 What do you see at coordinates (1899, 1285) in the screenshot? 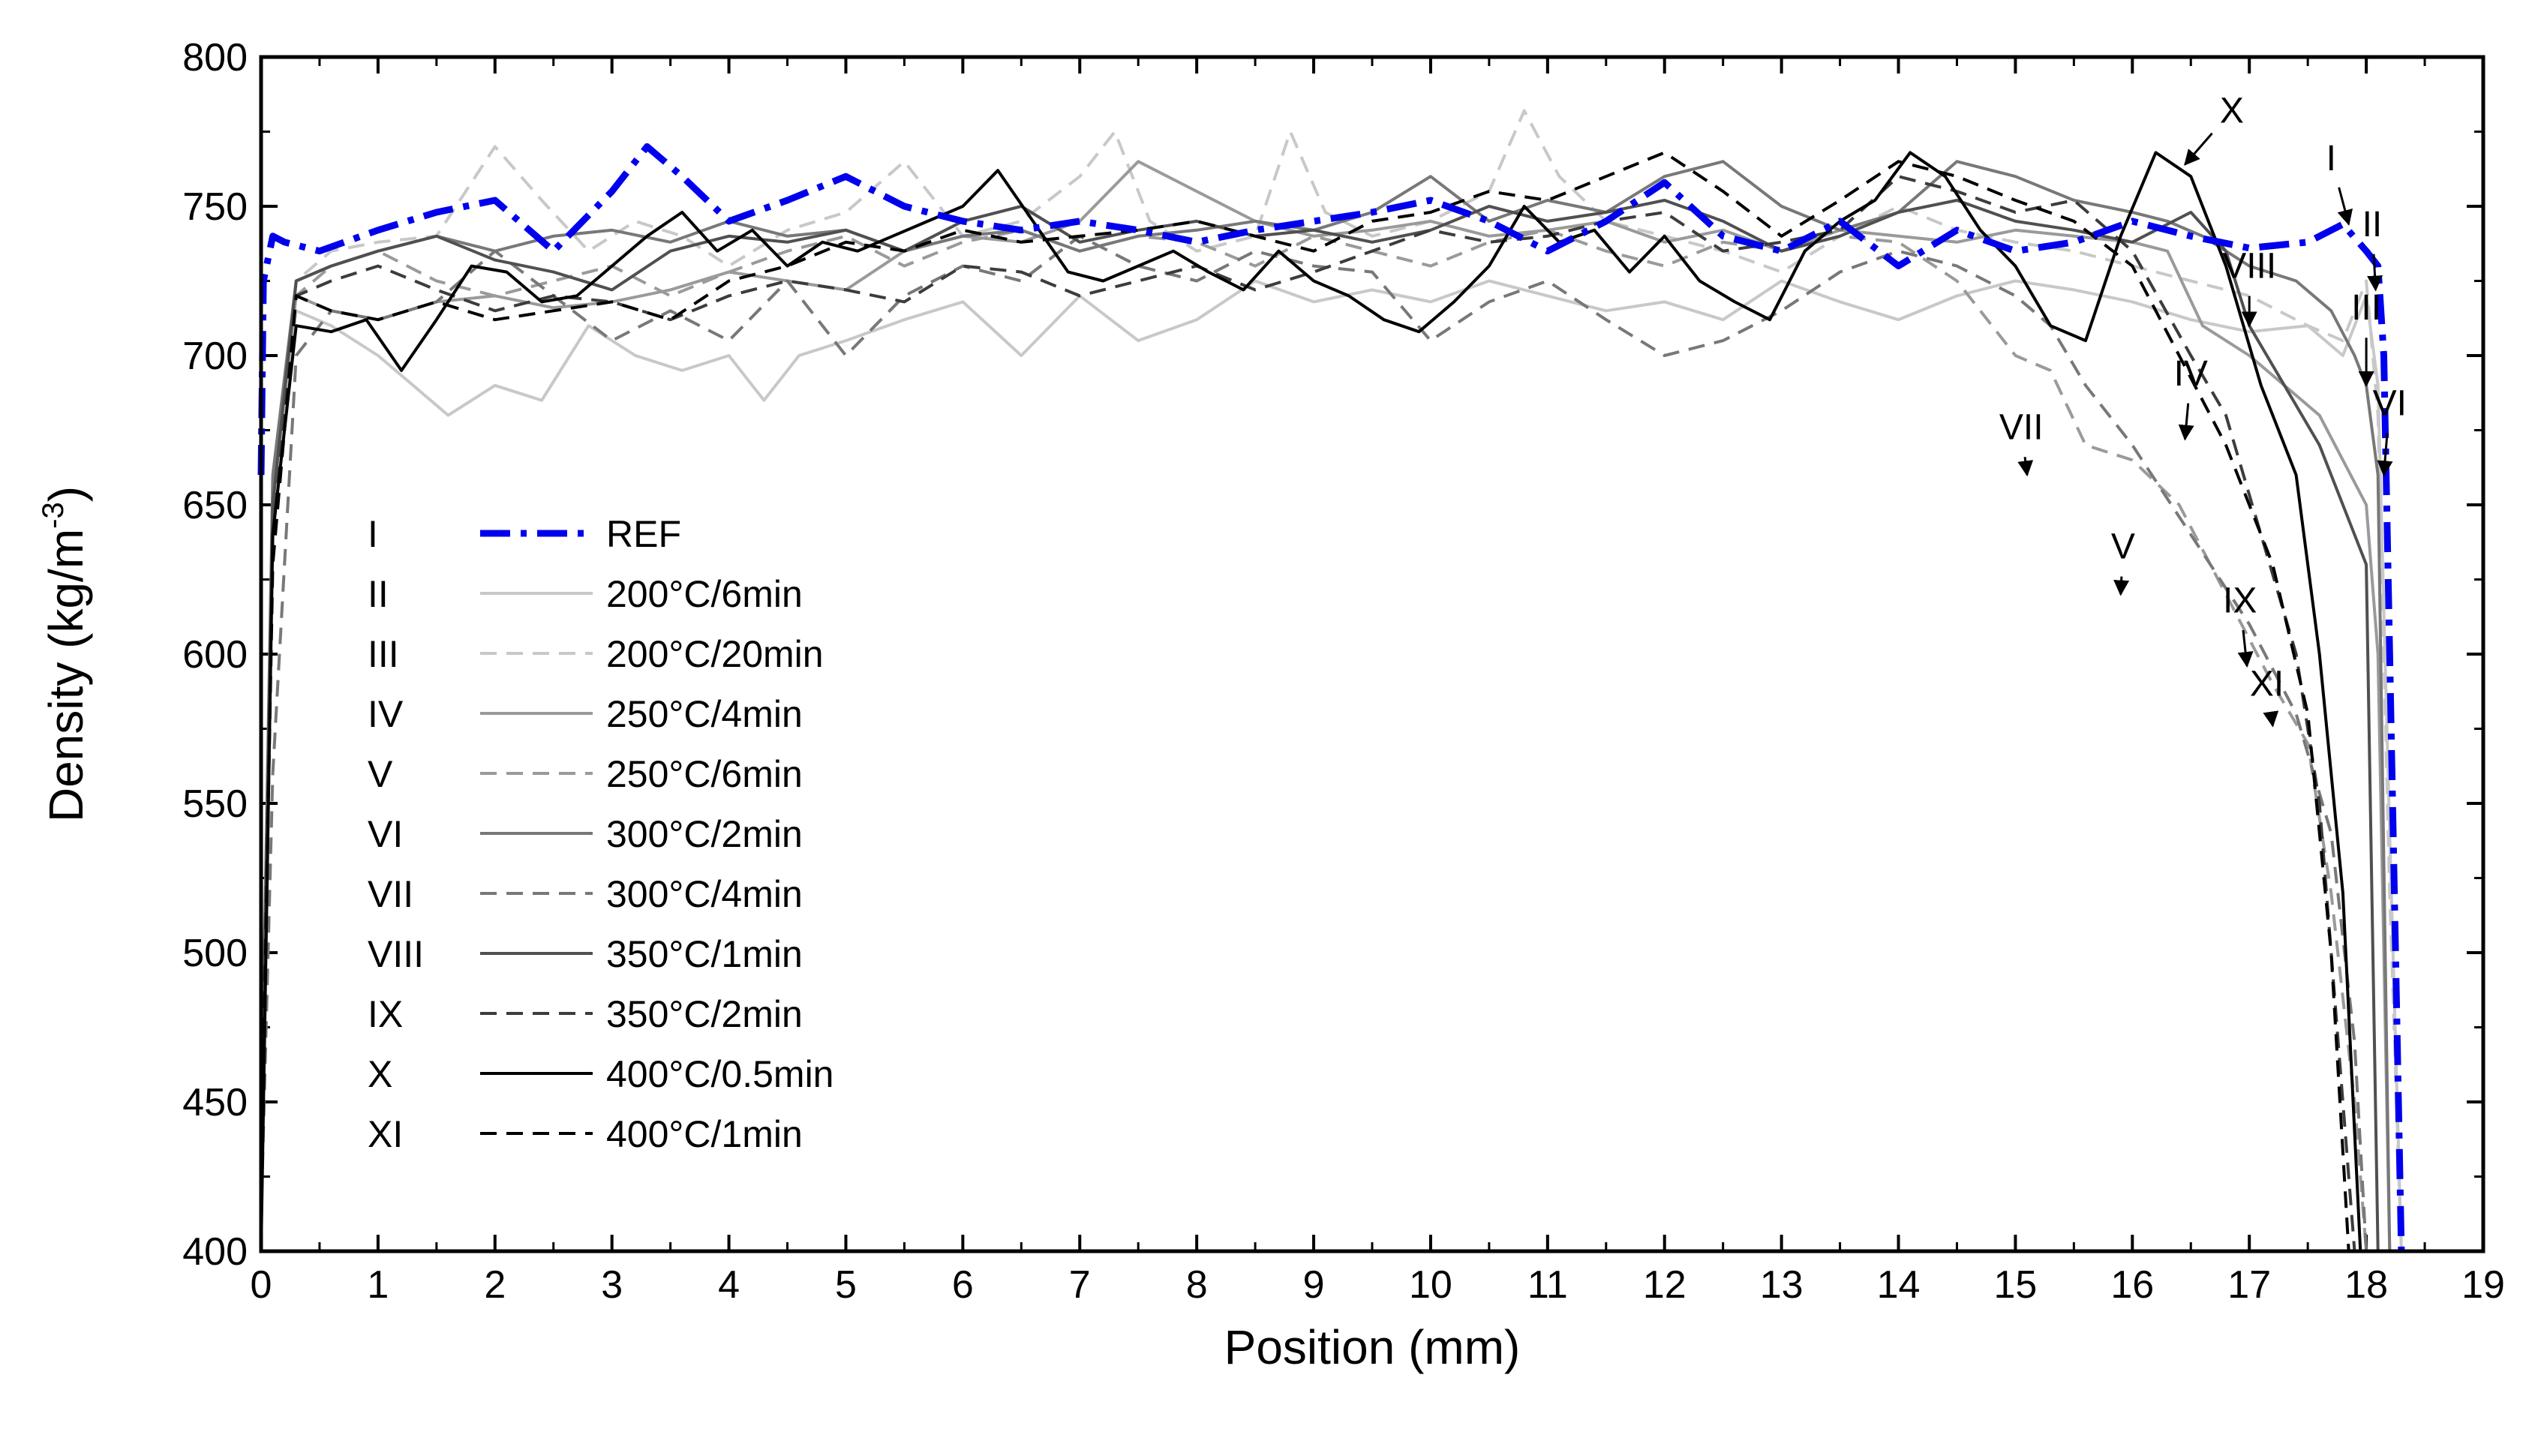
I see `x-tick-label: 14` at bounding box center [1899, 1285].